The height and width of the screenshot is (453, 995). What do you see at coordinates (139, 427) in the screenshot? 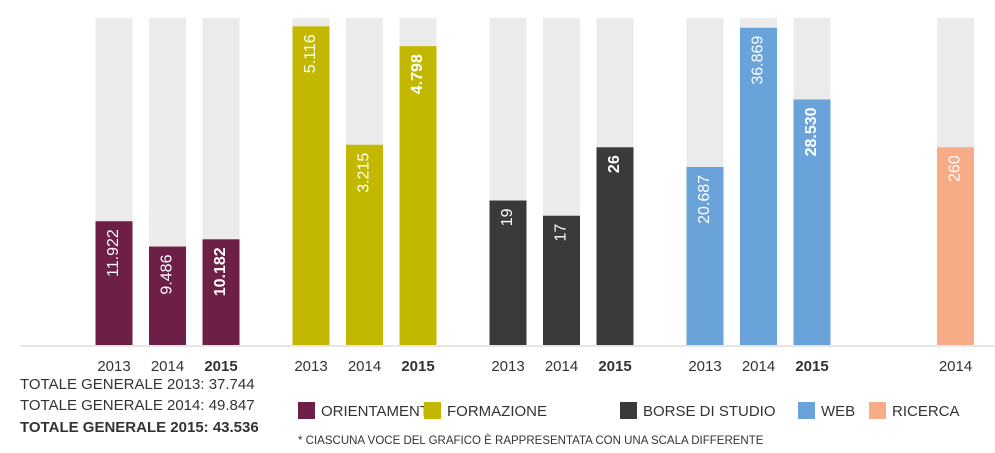
I see `total: TOTALE GENERALE 2015: 43.536` at bounding box center [139, 427].